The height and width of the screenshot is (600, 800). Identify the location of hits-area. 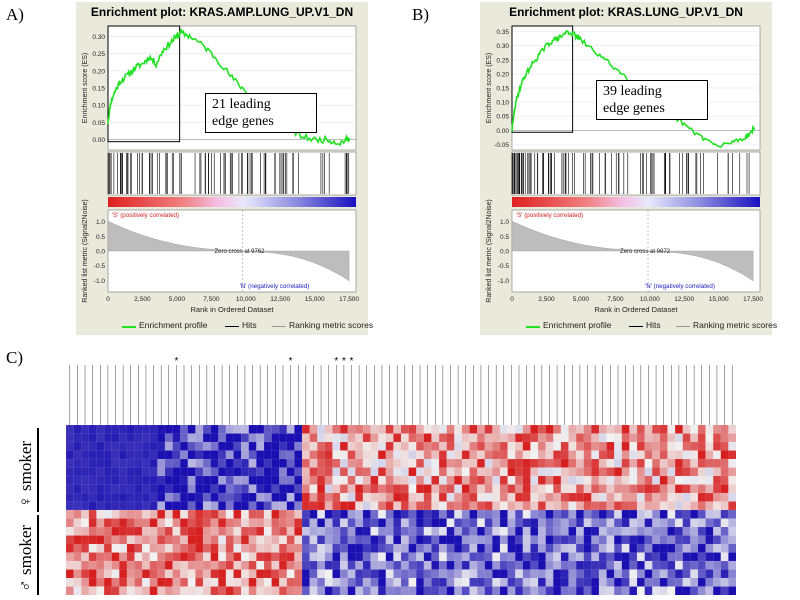
(636, 173).